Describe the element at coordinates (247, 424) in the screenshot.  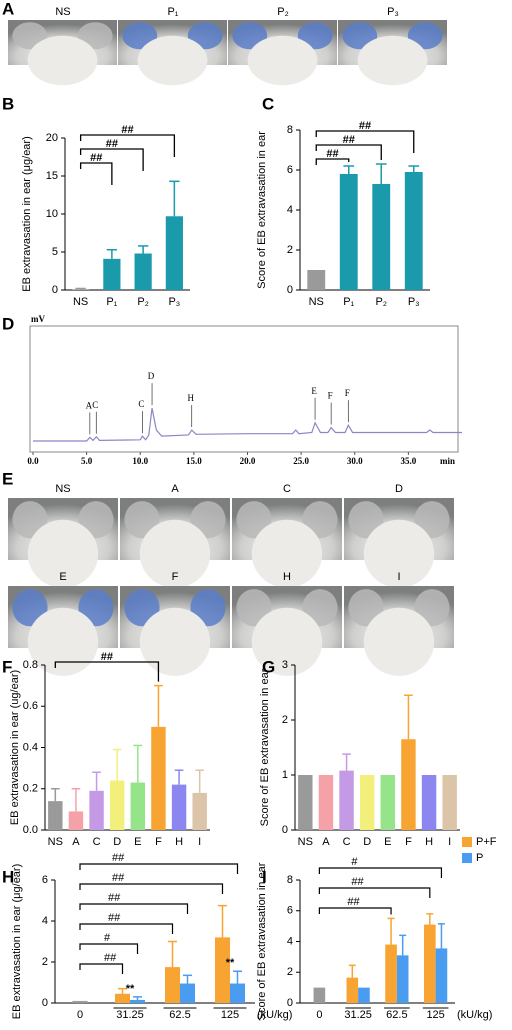
I see `chromatogram-line` at that location.